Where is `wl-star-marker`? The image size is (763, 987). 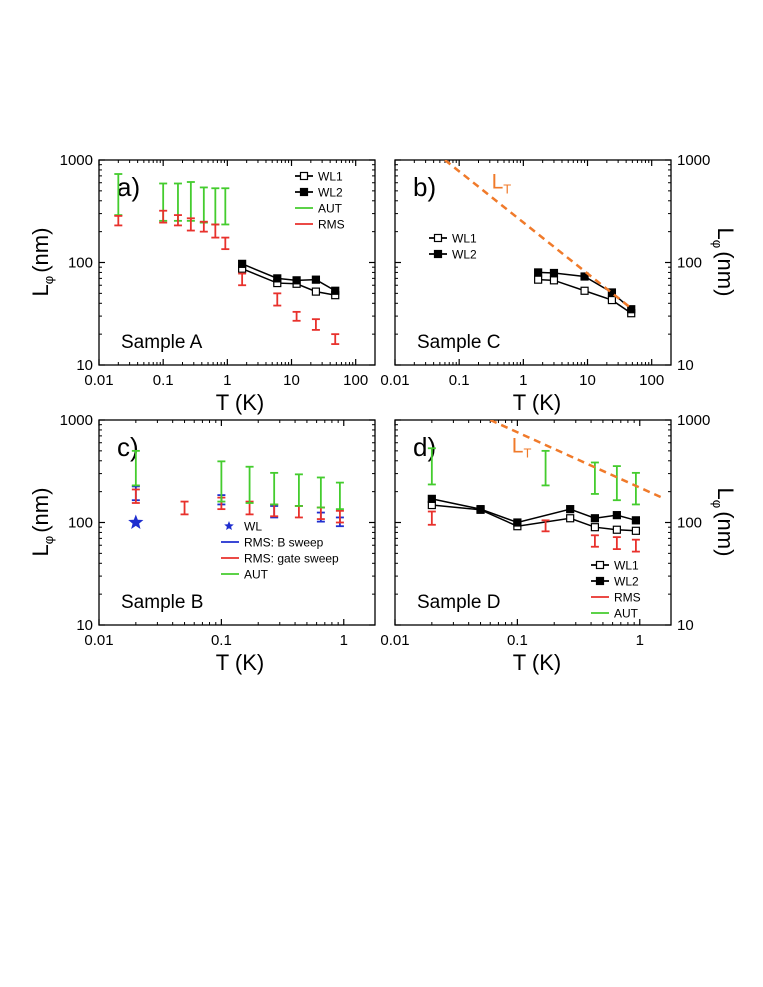 wl-star-marker is located at coordinates (136, 521).